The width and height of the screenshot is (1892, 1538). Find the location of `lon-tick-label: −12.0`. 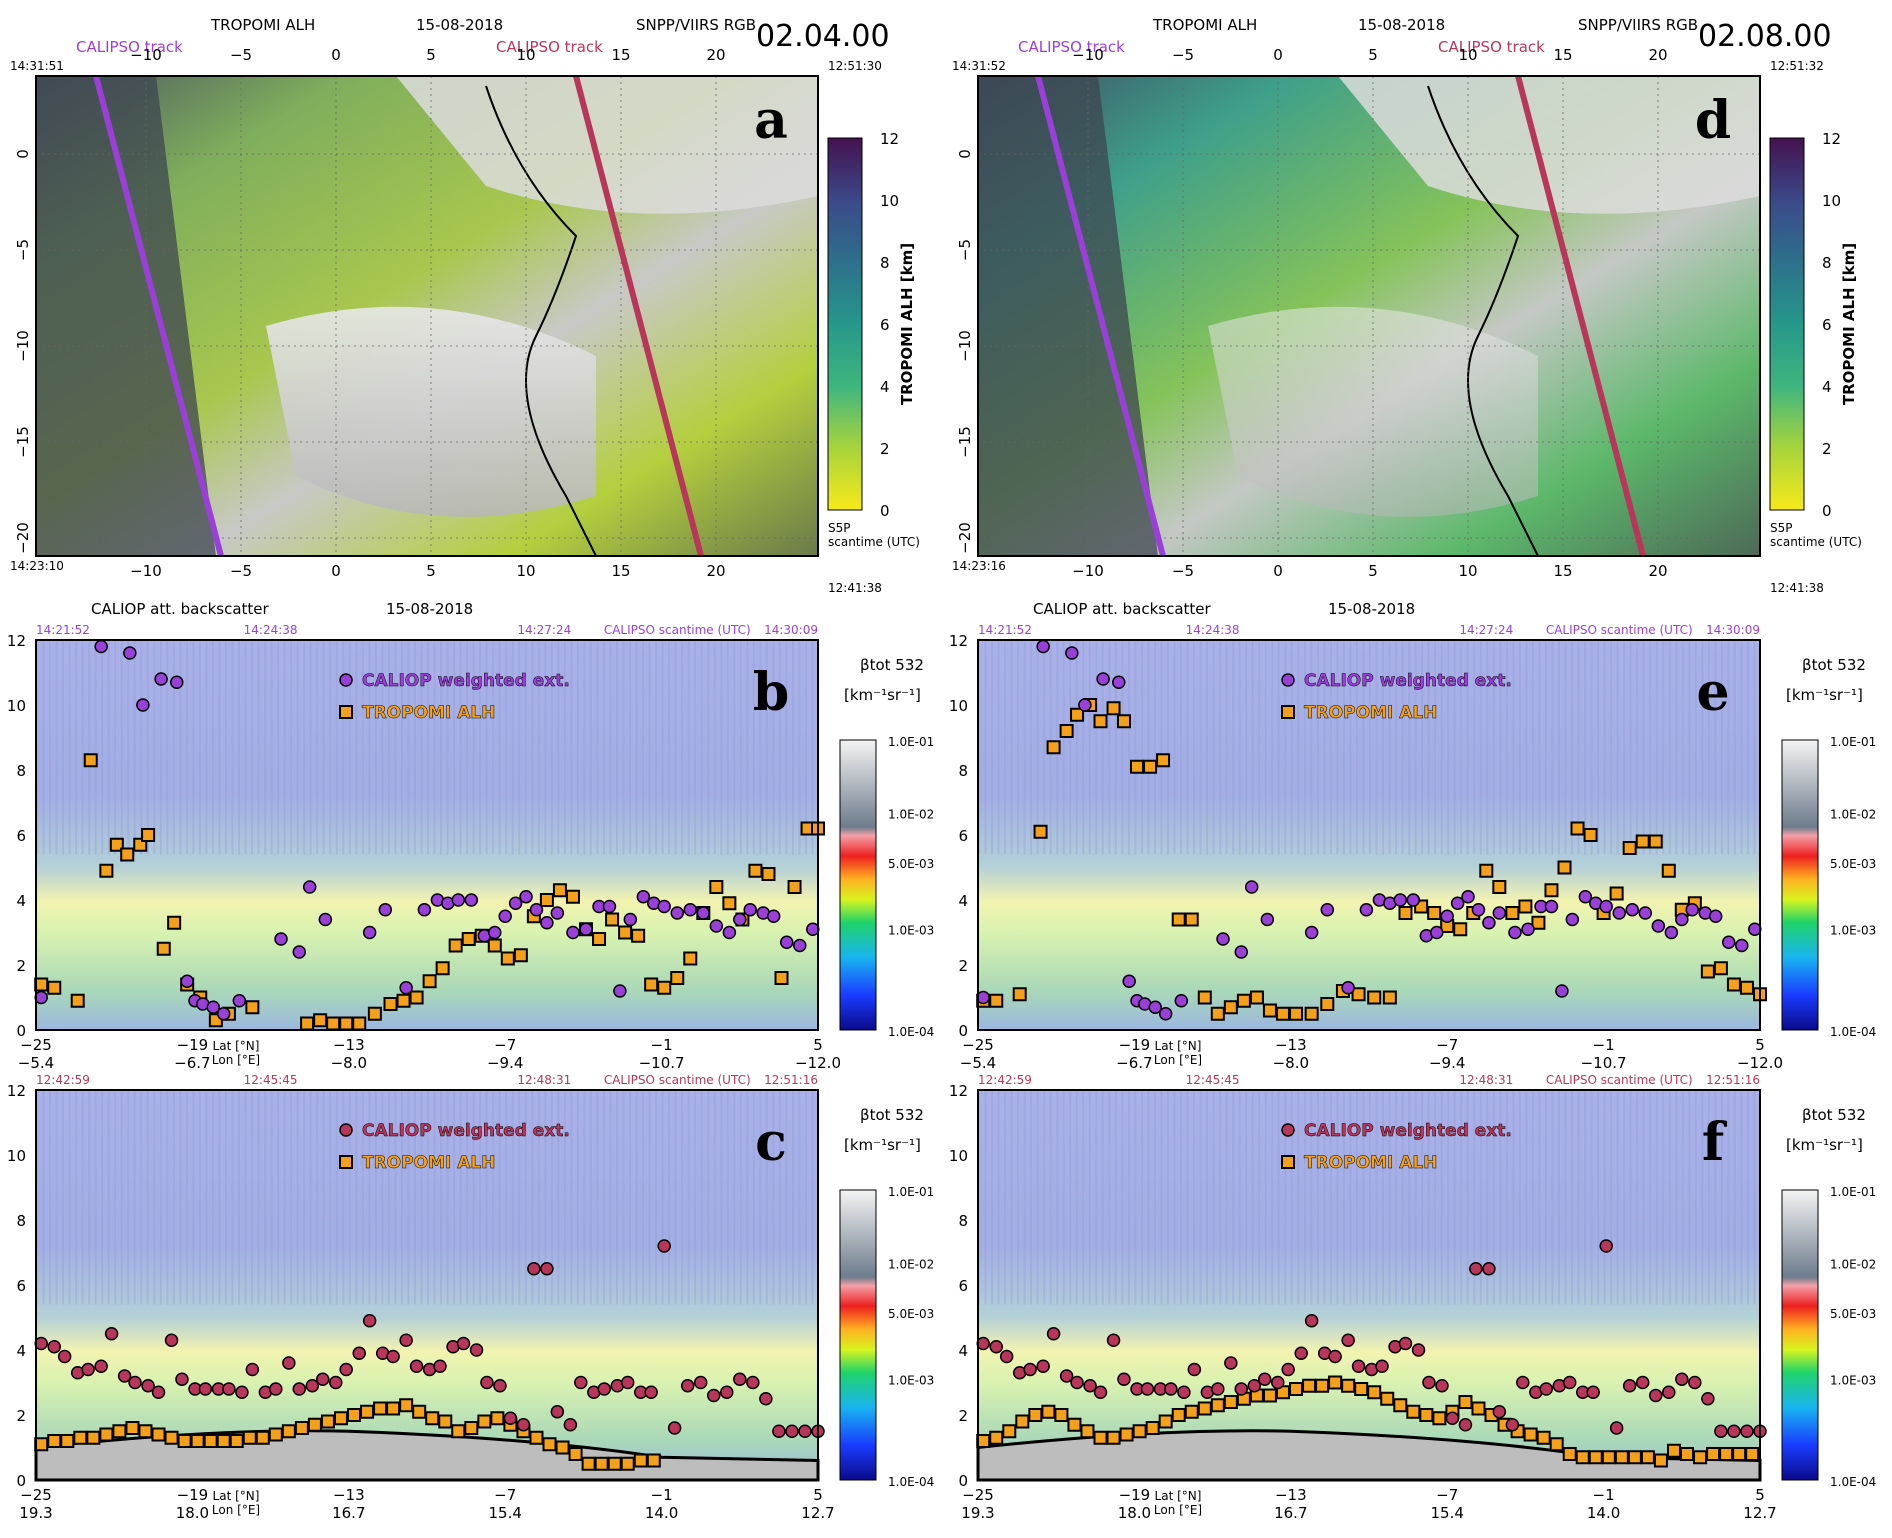

lon-tick-label: −12.0 is located at coordinates (1760, 1063).